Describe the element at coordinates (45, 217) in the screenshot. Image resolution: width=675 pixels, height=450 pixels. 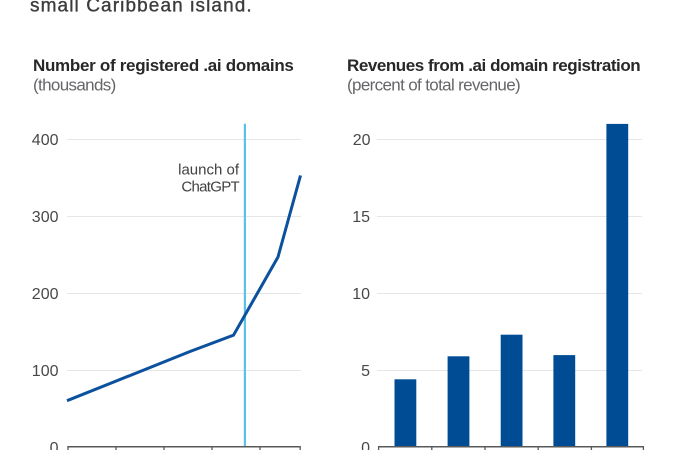
I see `svg-text: 300` at that location.